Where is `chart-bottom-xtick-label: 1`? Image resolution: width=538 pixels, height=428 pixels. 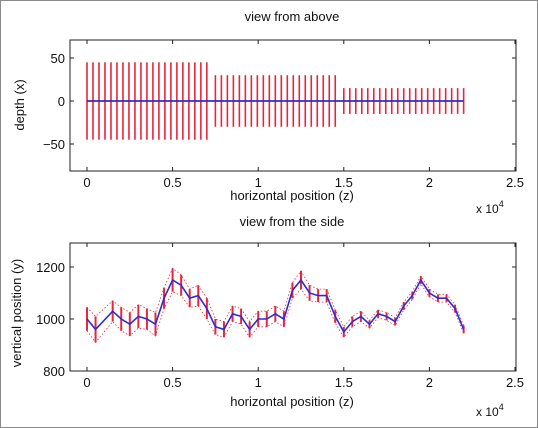
chart-bottom-xtick-label: 1 is located at coordinates (258, 382).